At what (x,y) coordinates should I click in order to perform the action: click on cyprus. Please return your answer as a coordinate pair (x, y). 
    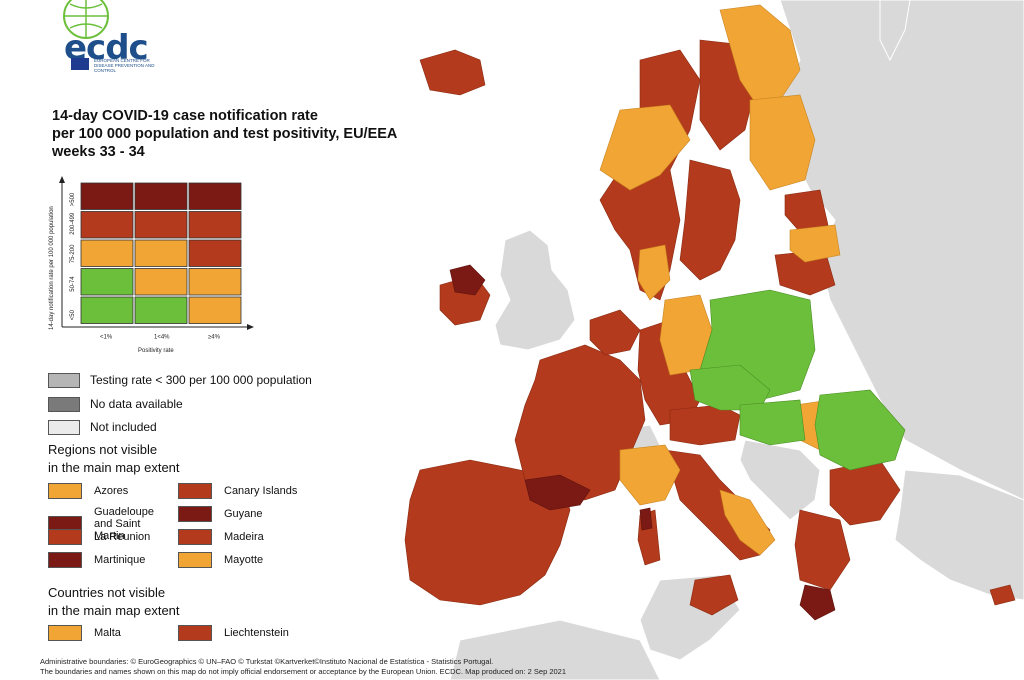
    Looking at the image, I should click on (1002, 595).